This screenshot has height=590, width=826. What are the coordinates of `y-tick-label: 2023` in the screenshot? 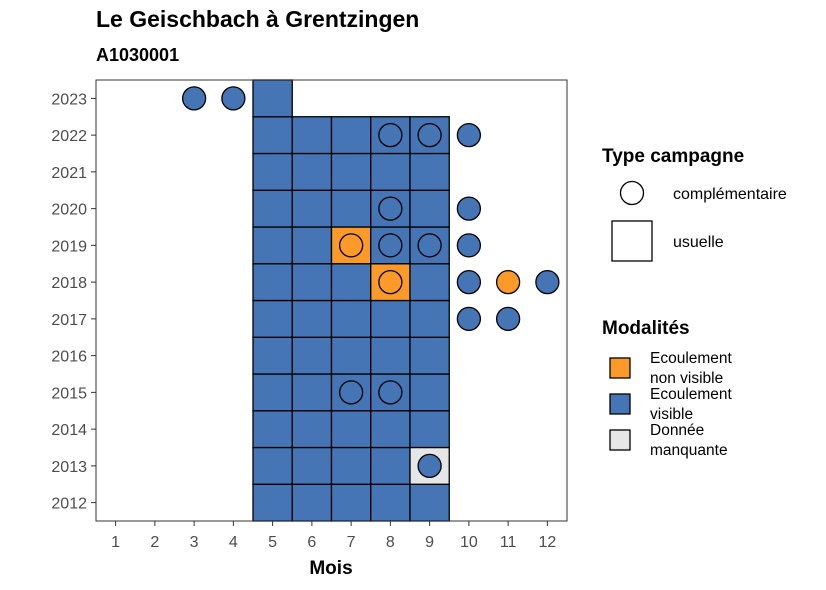 It's located at (69, 99).